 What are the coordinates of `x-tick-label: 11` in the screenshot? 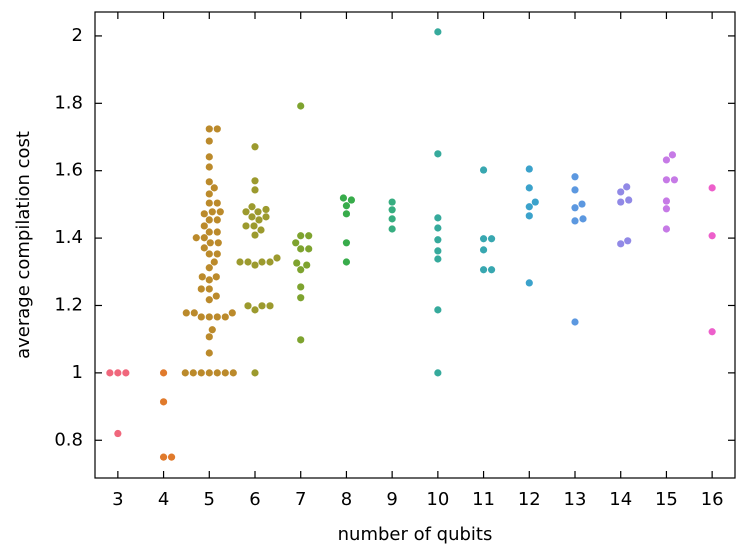 It's located at (483, 499).